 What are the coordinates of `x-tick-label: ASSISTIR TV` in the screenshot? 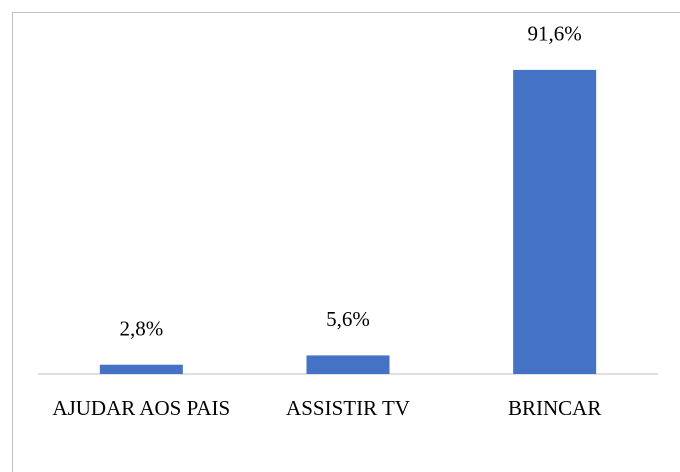 It's located at (348, 408).